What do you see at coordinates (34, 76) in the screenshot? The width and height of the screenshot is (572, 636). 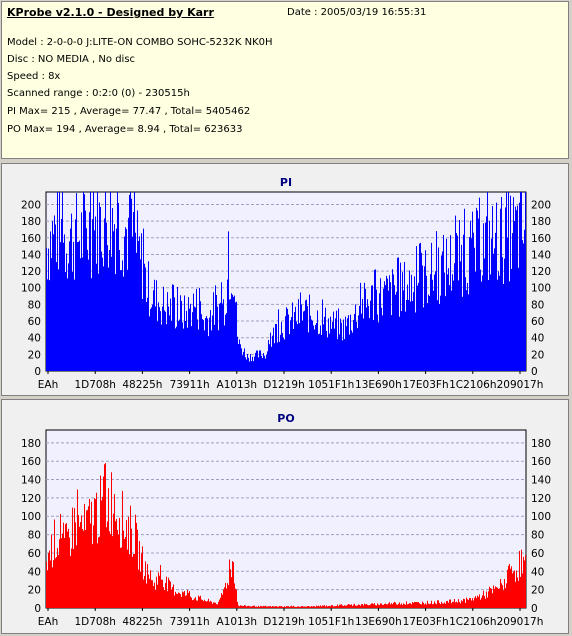 I see `speed-line: Speed : 8x` at bounding box center [34, 76].